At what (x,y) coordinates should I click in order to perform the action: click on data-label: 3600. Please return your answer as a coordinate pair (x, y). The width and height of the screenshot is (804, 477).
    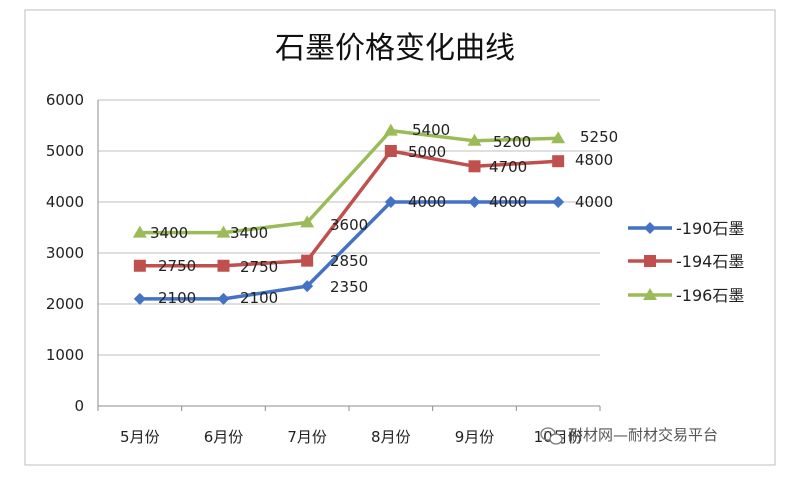
    Looking at the image, I should click on (349, 225).